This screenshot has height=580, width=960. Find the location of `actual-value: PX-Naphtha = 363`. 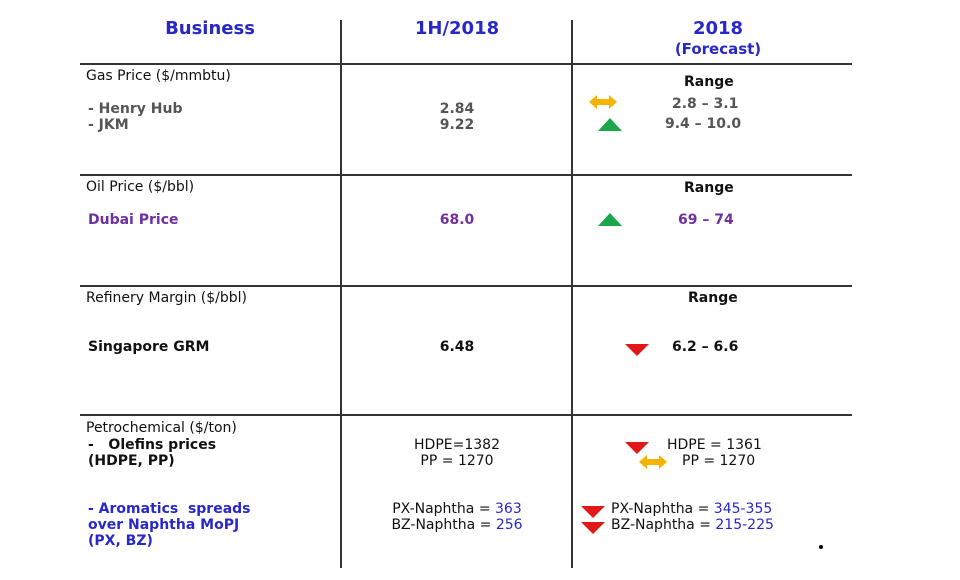

actual-value: PX-Naphtha = 363 is located at coordinates (457, 509).